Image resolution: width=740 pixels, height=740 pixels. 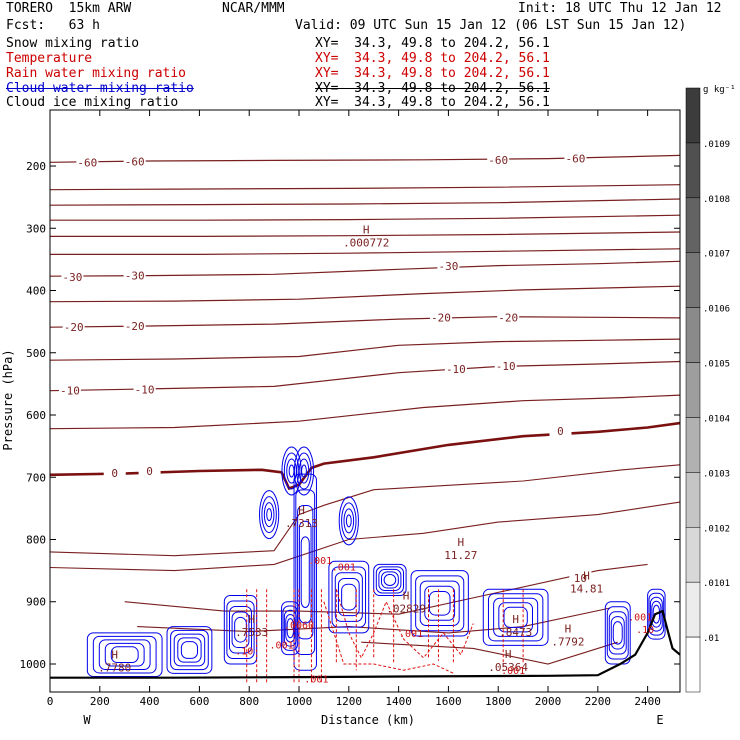 What do you see at coordinates (716, 365) in the screenshot?
I see `colorbar-label: .0105` at bounding box center [716, 365].